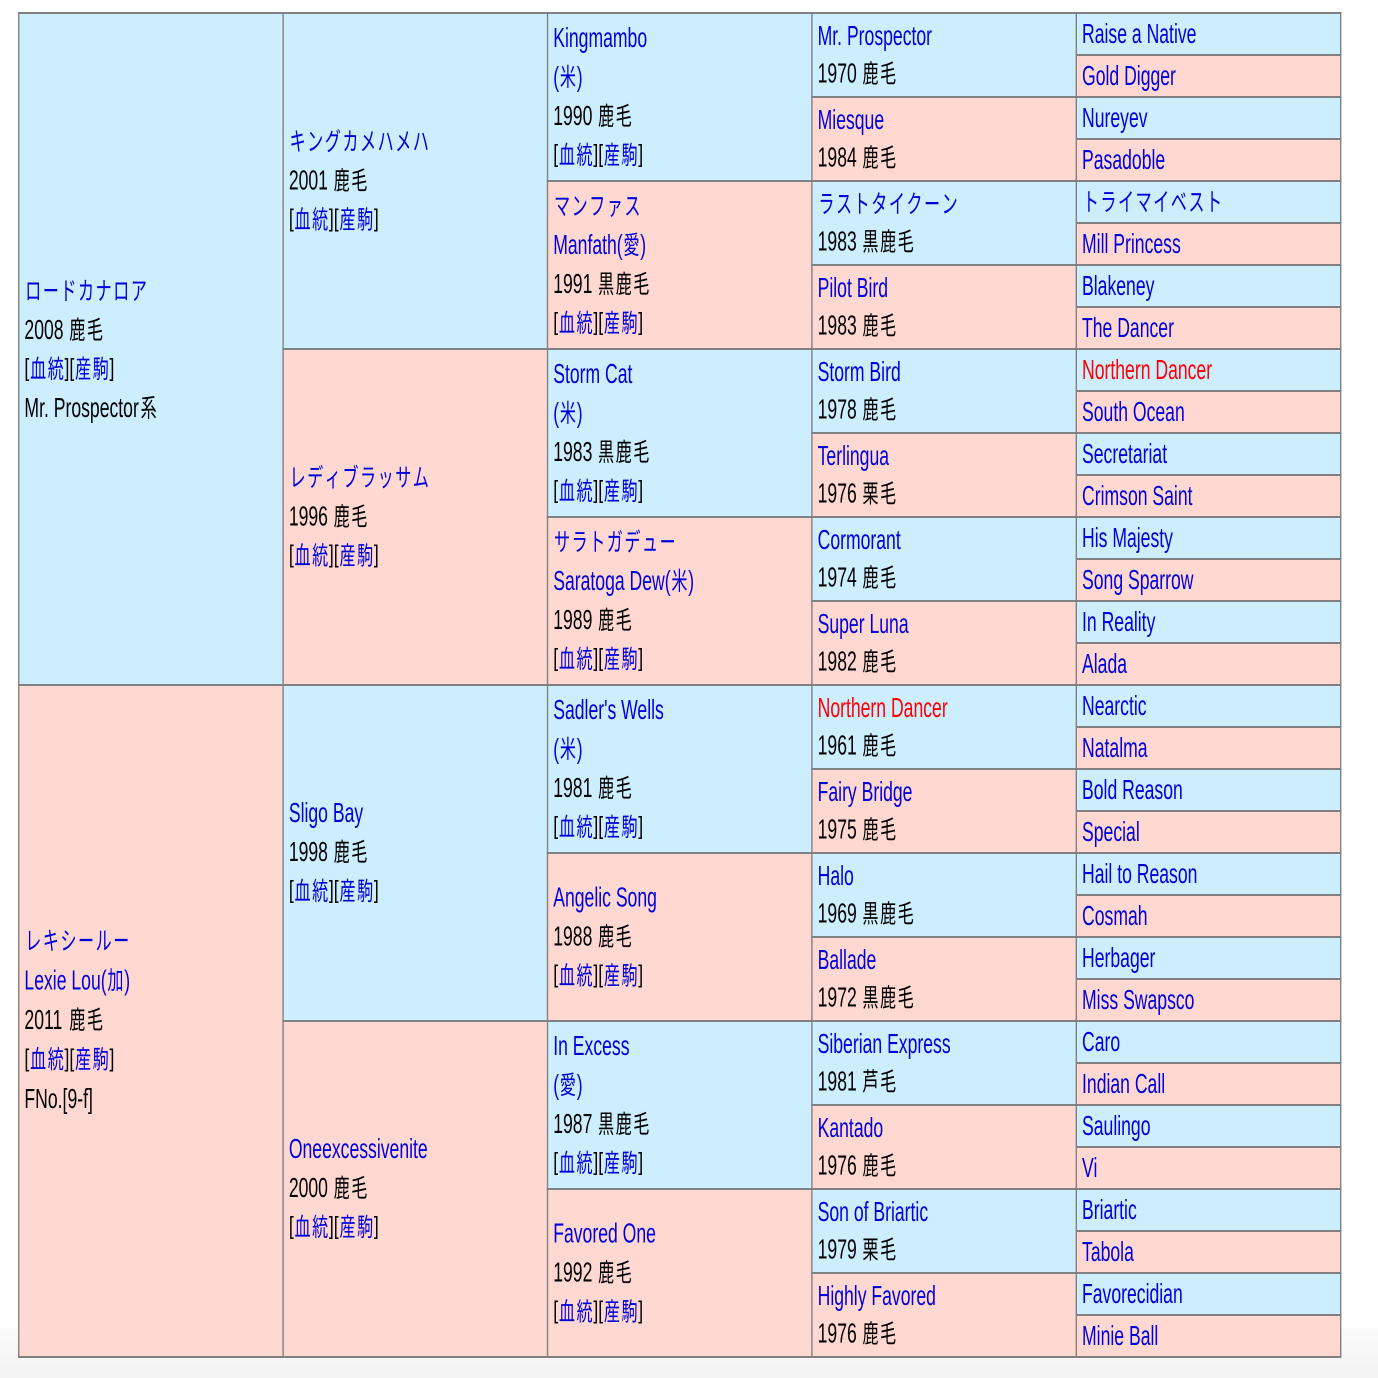 The width and height of the screenshot is (1378, 1378). Describe the element at coordinates (1089, 1167) in the screenshot. I see `svg-text: Vi` at that location.